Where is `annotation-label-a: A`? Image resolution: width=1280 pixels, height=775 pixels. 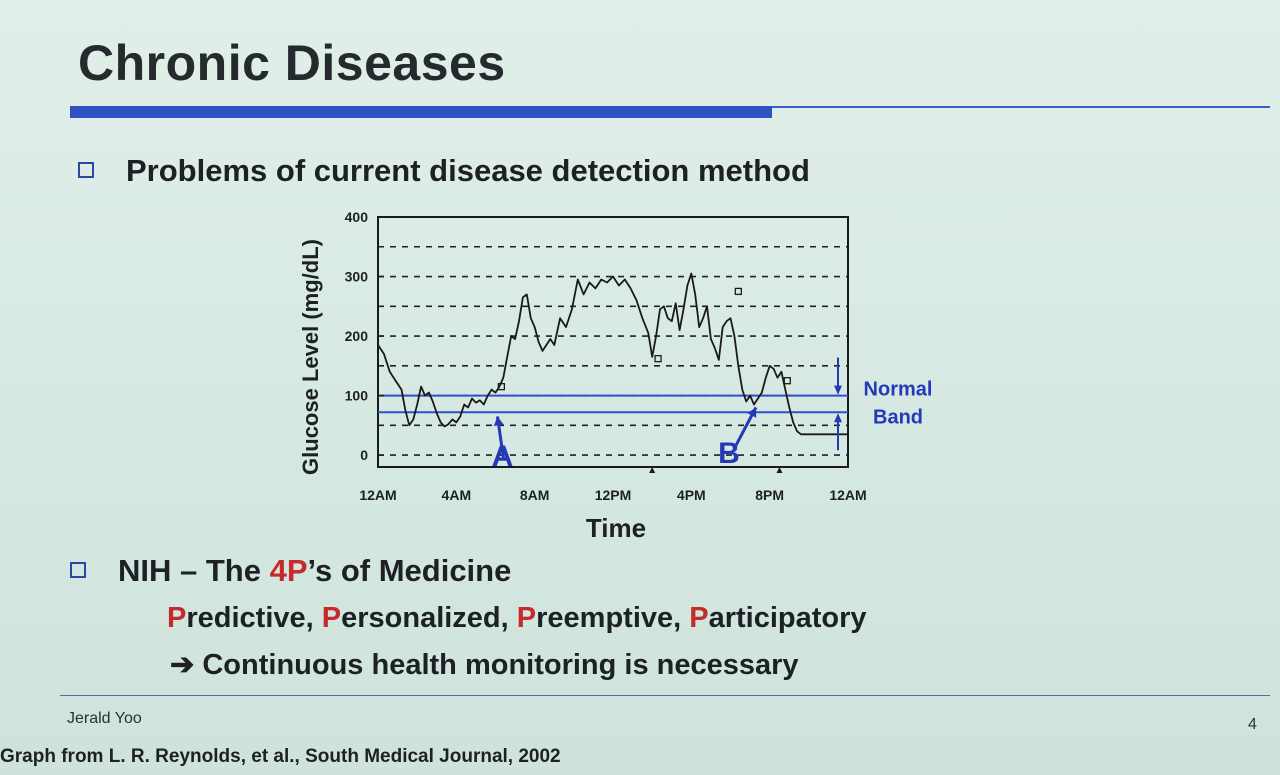
annotation-label-a: A is located at coordinates (503, 456).